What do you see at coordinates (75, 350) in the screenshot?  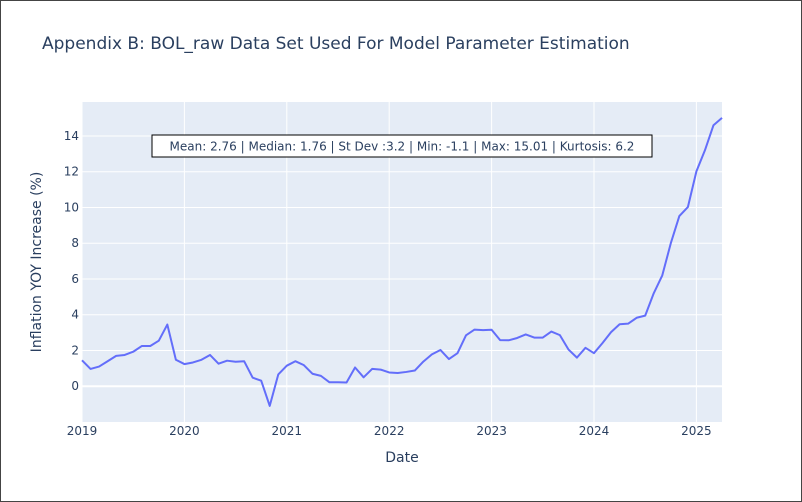 I see `y-tick-label: 2` at bounding box center [75, 350].